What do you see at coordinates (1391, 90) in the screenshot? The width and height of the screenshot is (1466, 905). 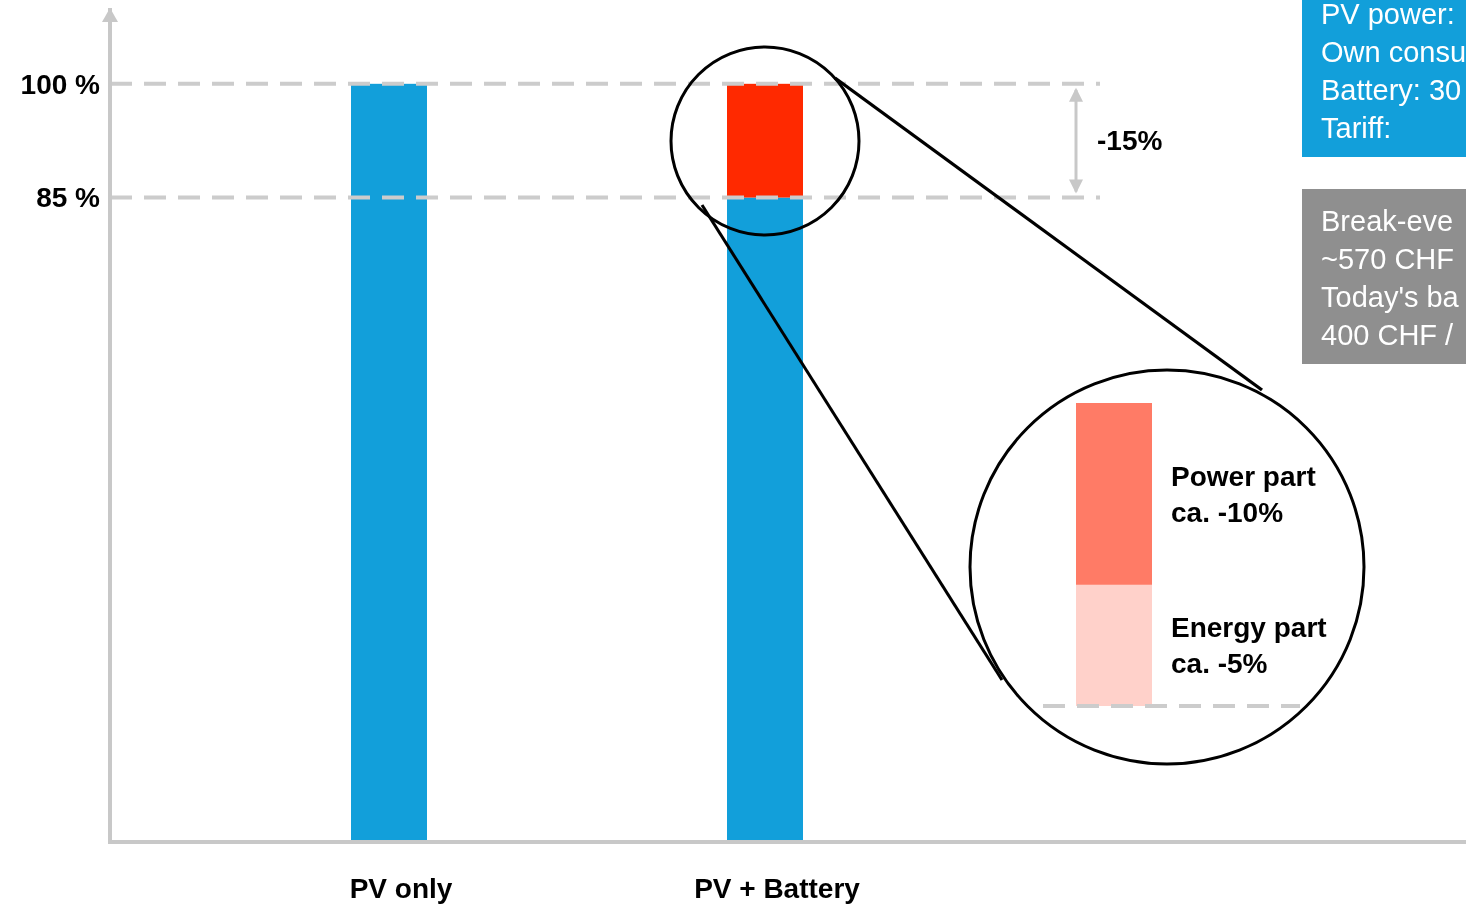 I see `text: Battery: 30` at bounding box center [1391, 90].